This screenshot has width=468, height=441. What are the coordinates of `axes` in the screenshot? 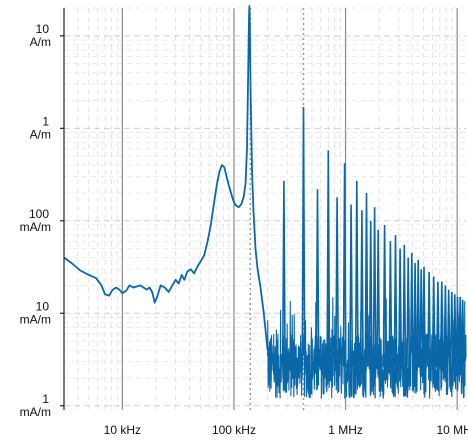 It's located at (62, 209).